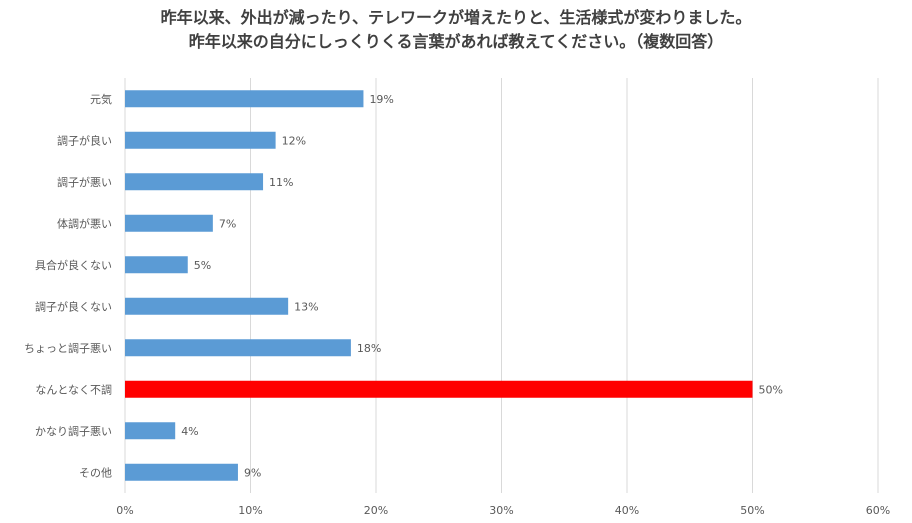 Image resolution: width=912 pixels, height=523 pixels. I want to click on x-tick-label: 0%, so click(124, 510).